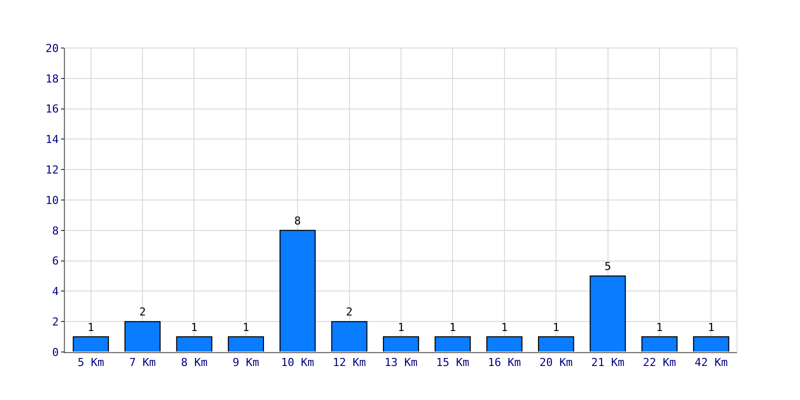 This screenshot has width=800, height=400. What do you see at coordinates (711, 363) in the screenshot?
I see `x-tick-label: 42 Km` at bounding box center [711, 363].